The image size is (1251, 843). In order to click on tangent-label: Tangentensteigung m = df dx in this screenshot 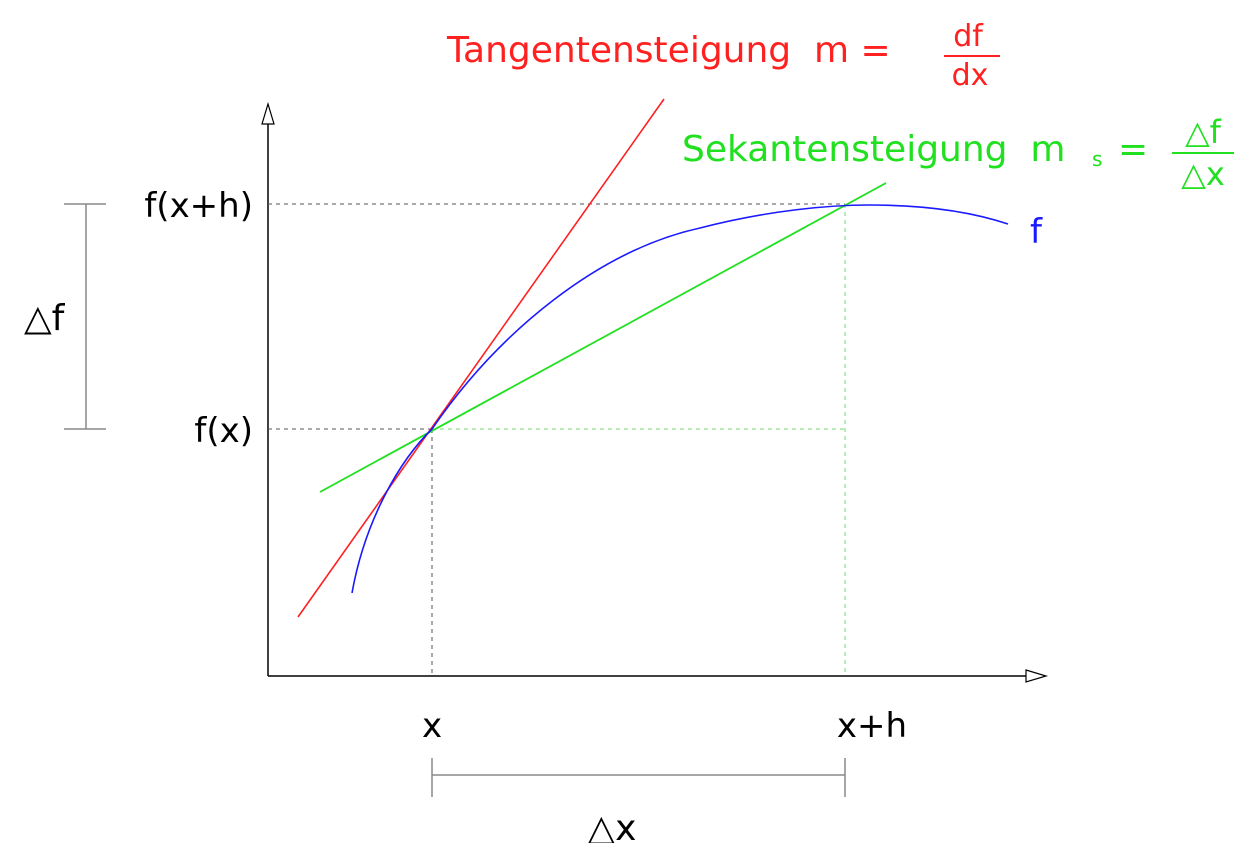, I will do `click(723, 56)`.